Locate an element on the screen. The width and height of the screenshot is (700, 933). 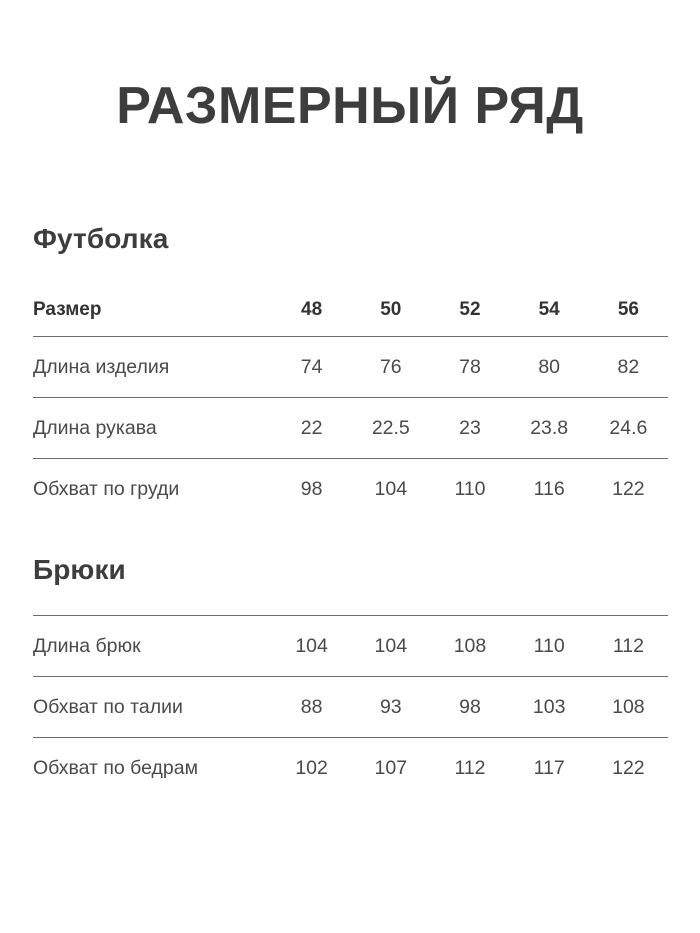
row-value: 23.8 is located at coordinates (549, 428).